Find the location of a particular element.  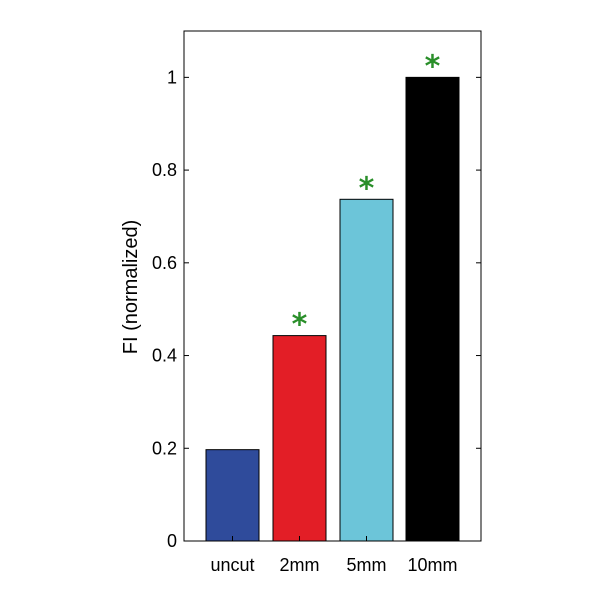

y-tick-label: 0.8 is located at coordinates (164, 170).